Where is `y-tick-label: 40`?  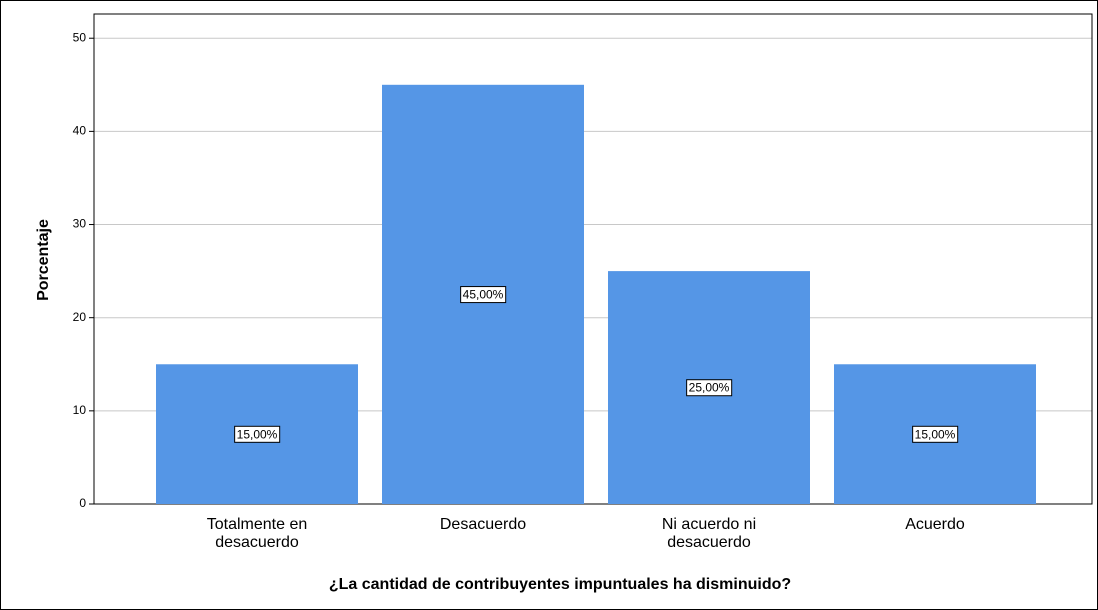 y-tick-label: 40 is located at coordinates (80, 131).